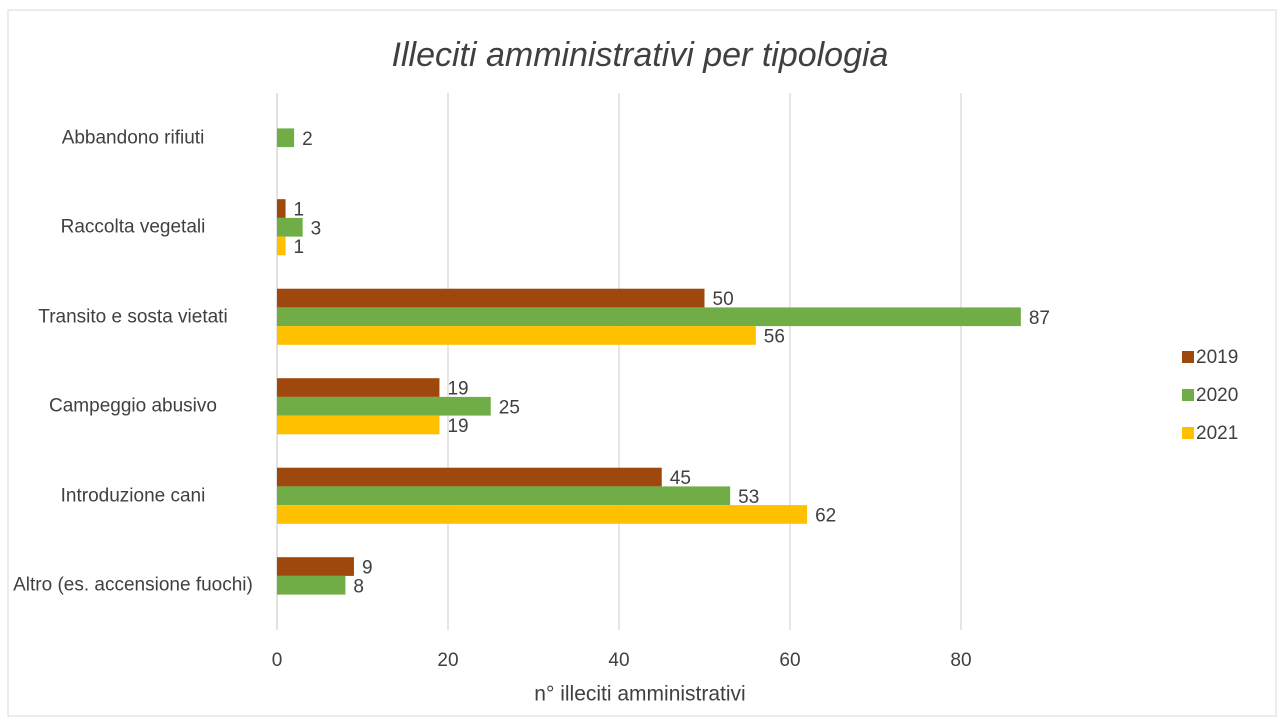 The image size is (1284, 722). Describe the element at coordinates (1217, 395) in the screenshot. I see `legend-label: 2020` at that location.